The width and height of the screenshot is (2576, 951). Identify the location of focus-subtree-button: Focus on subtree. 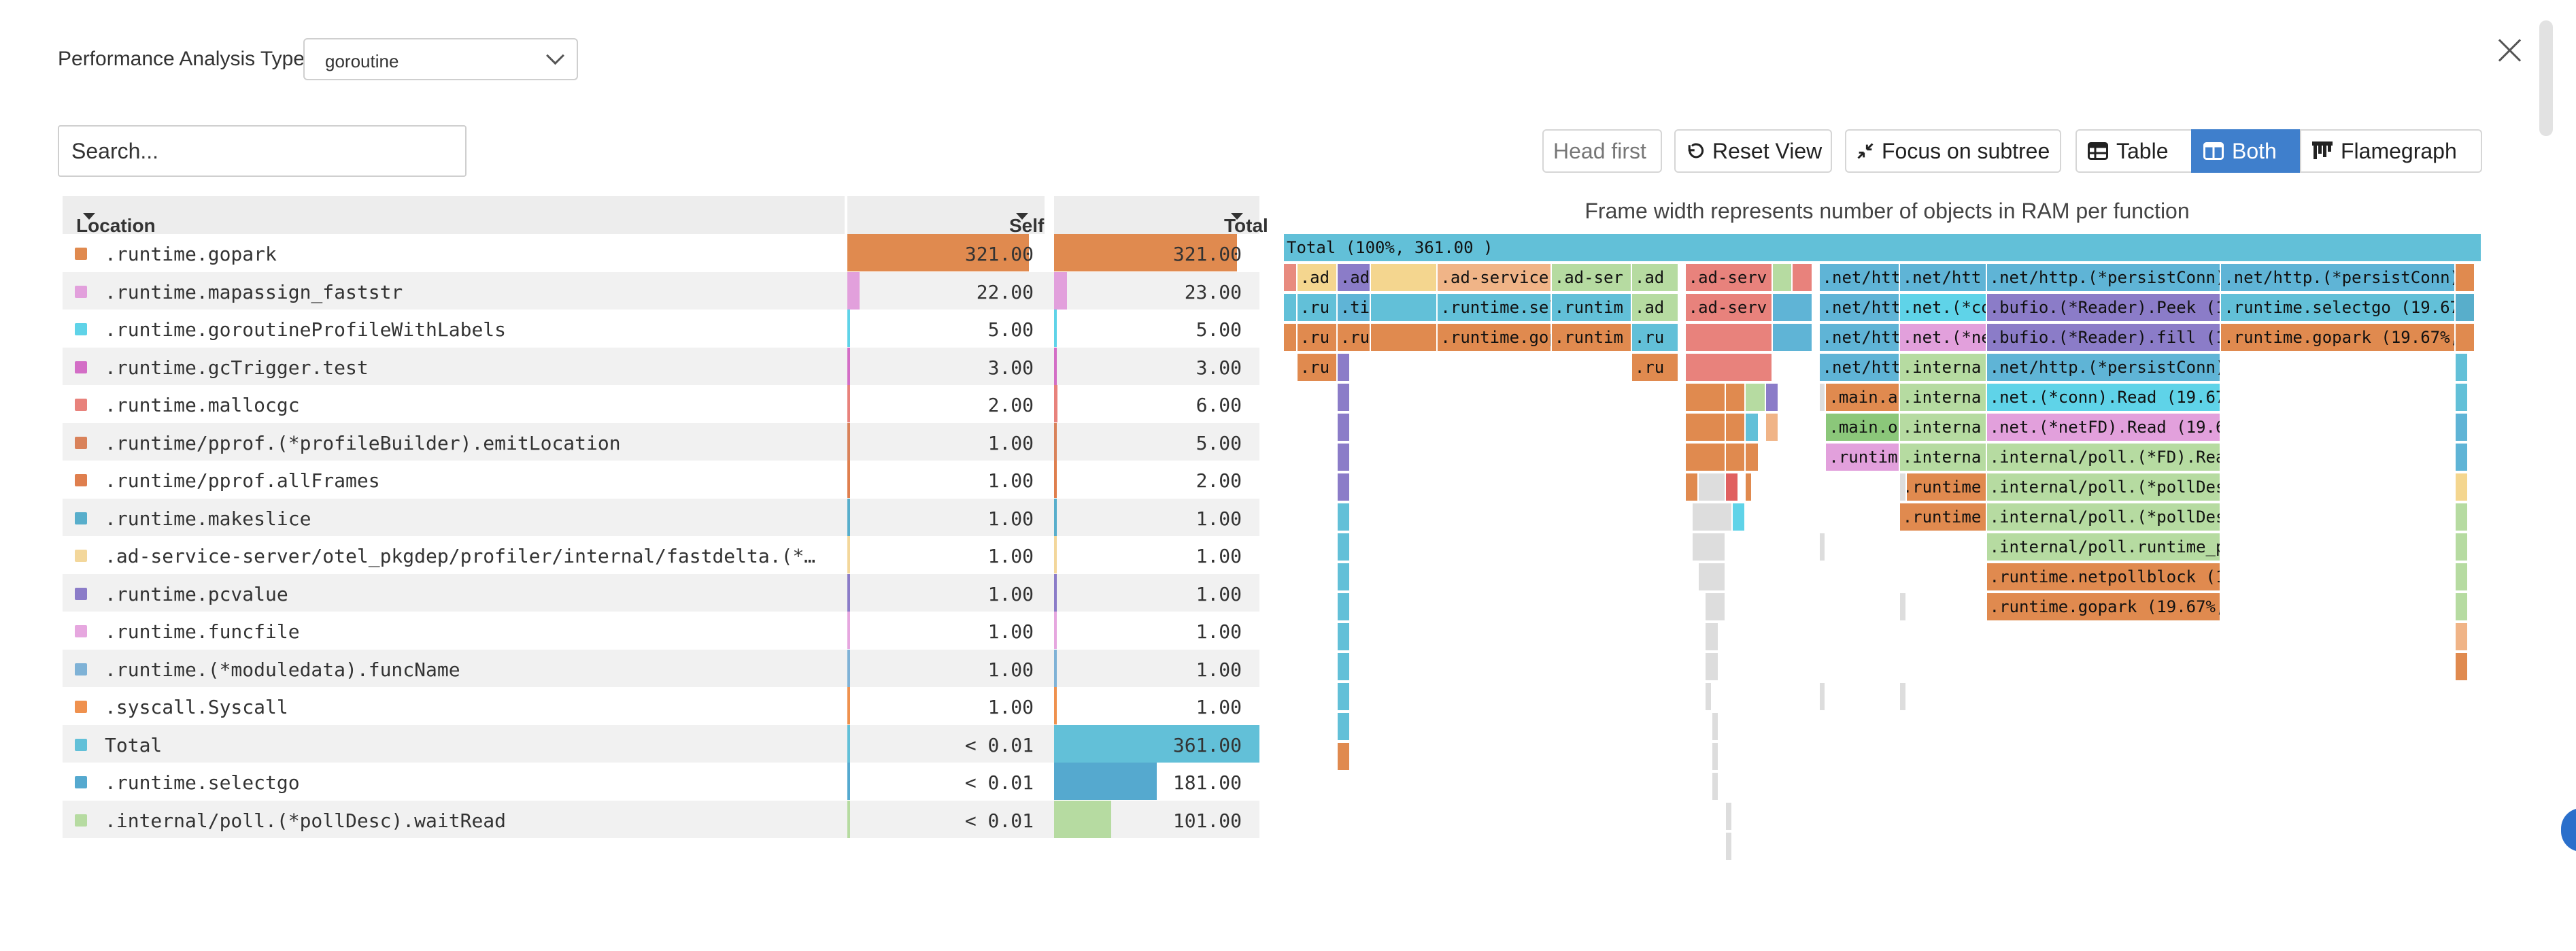
(1953, 151).